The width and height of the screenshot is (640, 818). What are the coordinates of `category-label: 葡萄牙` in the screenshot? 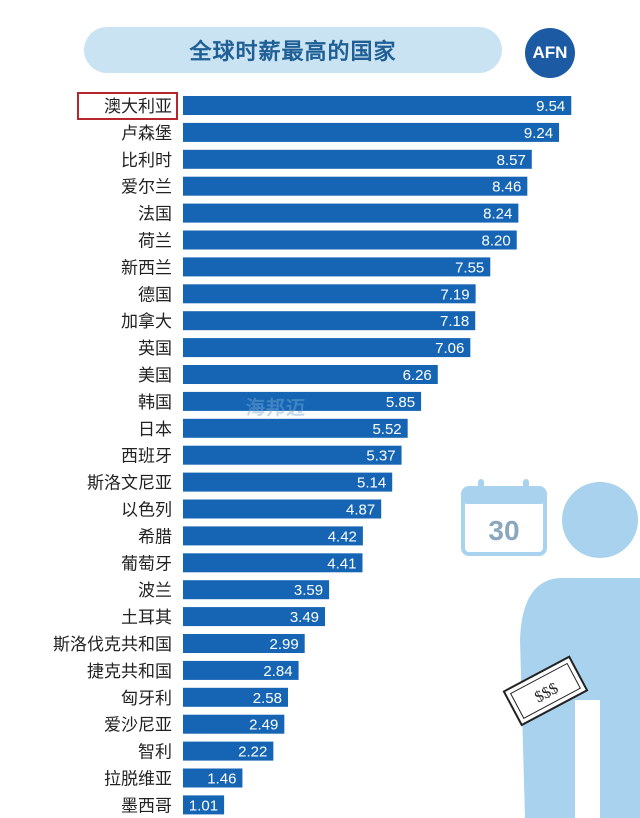 It's located at (146, 564).